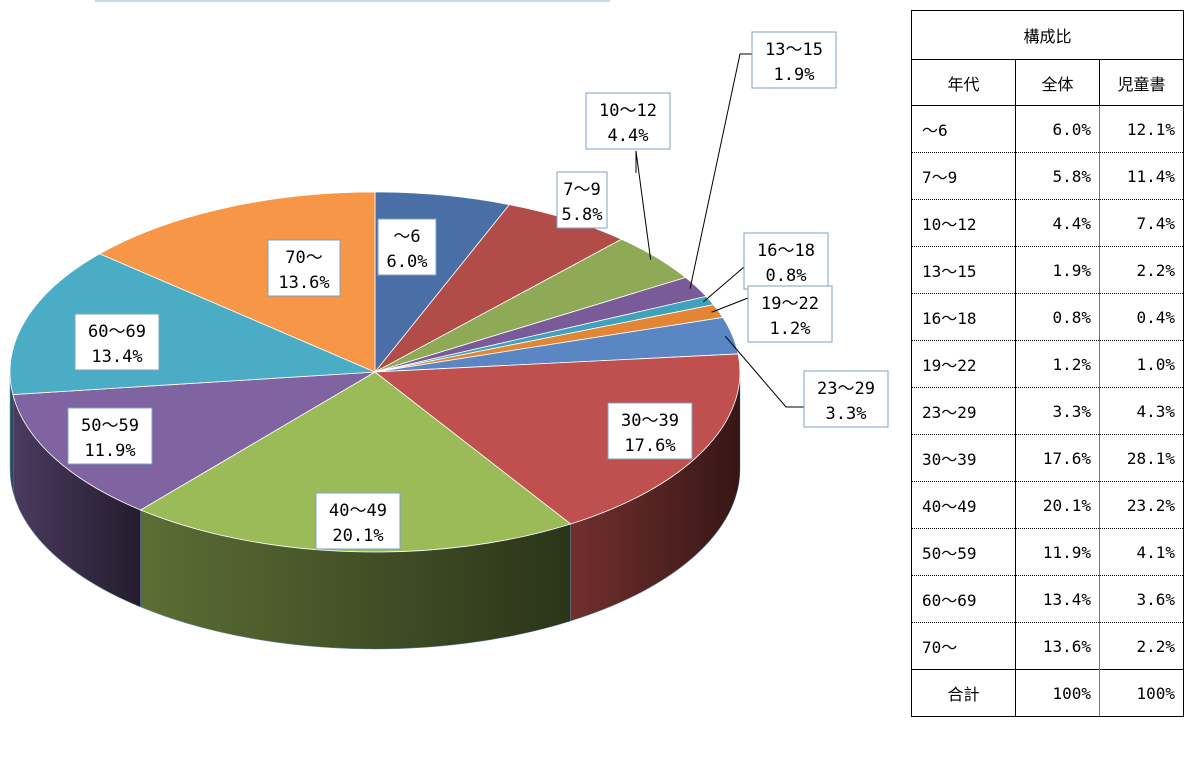 Image resolution: width=1201 pixels, height=767 pixels. I want to click on data-label-category-1: 7～9, so click(581, 190).